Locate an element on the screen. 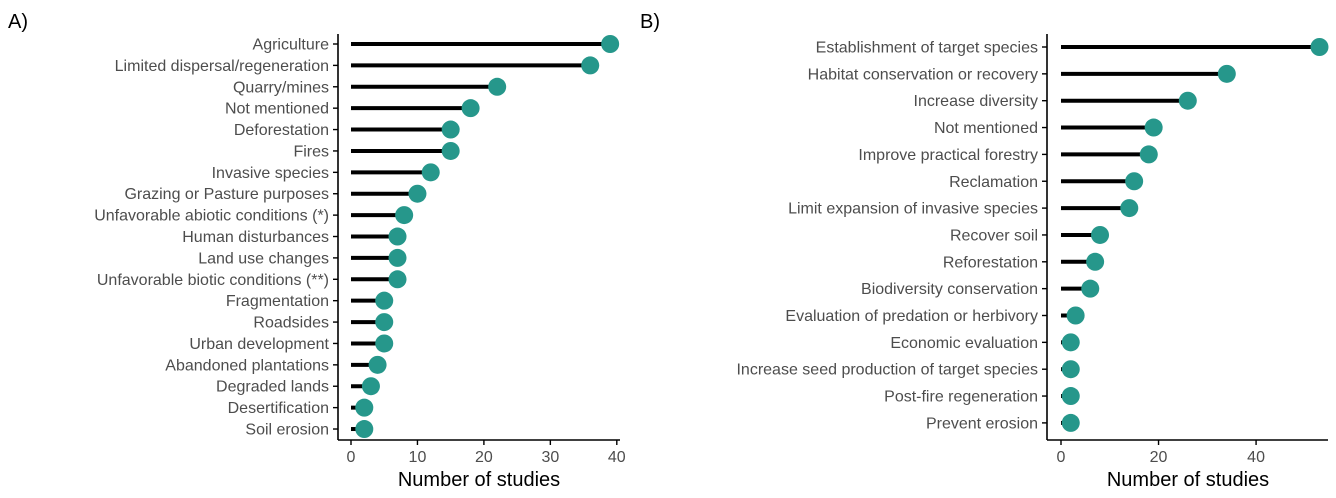  lollipop-point-evaluation-of-predation-or-herbivory is located at coordinates (1075, 315).